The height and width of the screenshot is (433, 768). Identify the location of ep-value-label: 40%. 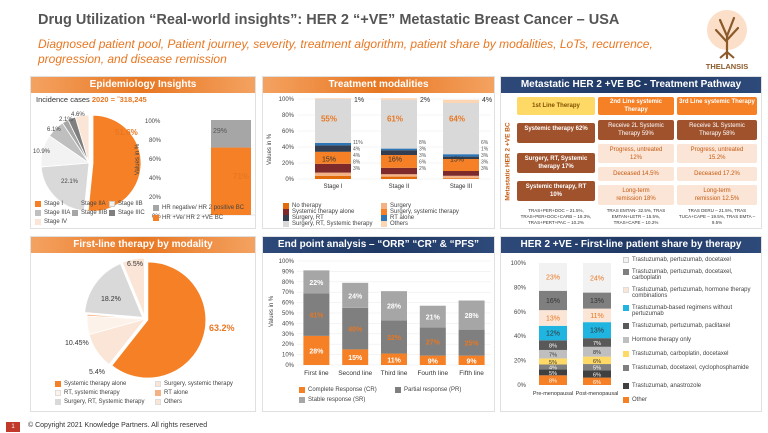
(355, 330).